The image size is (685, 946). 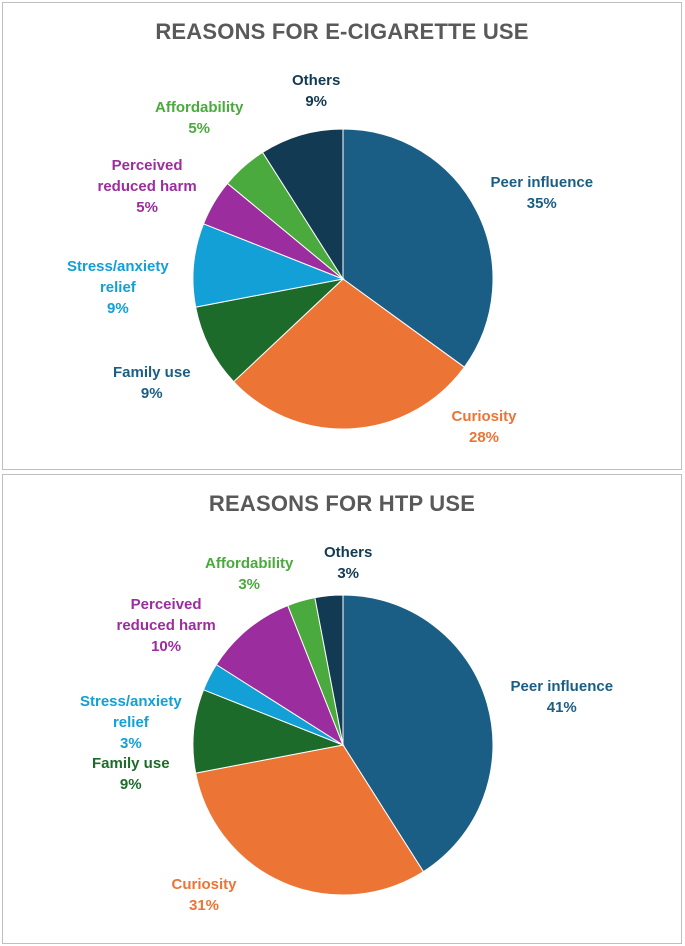 What do you see at coordinates (348, 563) in the screenshot?
I see `slice-label-others: Others 3%` at bounding box center [348, 563].